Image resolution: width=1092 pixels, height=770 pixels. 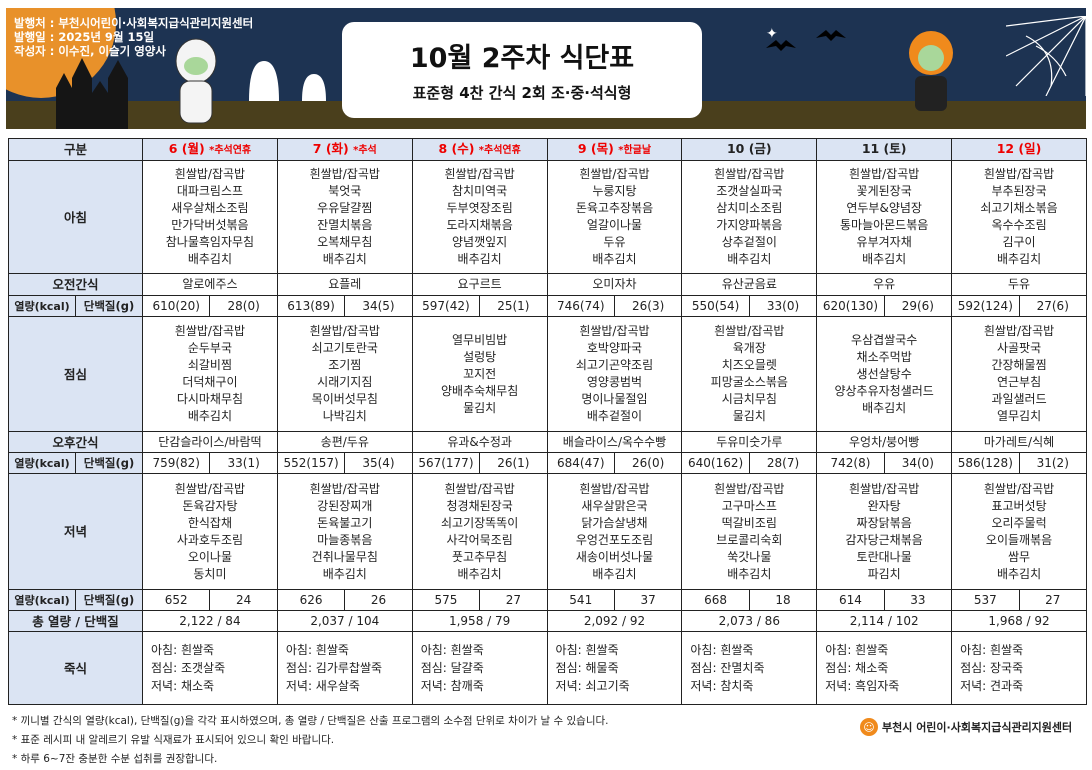 I want to click on menu-item: 시금치무침, so click(x=749, y=399).